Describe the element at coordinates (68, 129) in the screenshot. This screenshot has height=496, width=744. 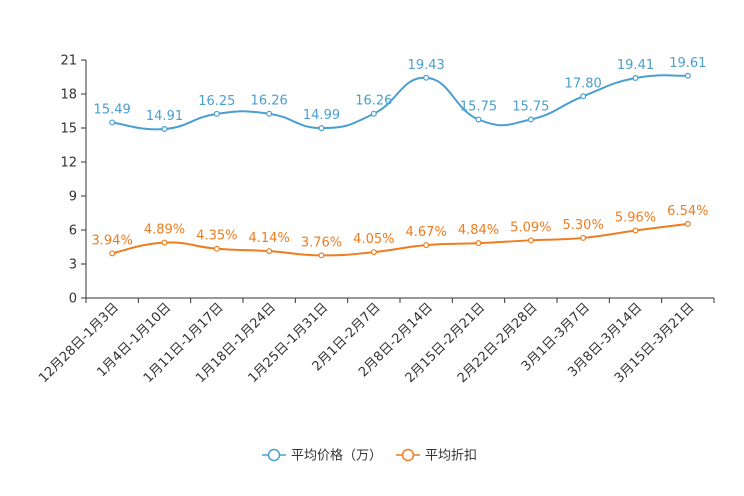
I see `y-tick-label: 15` at that location.